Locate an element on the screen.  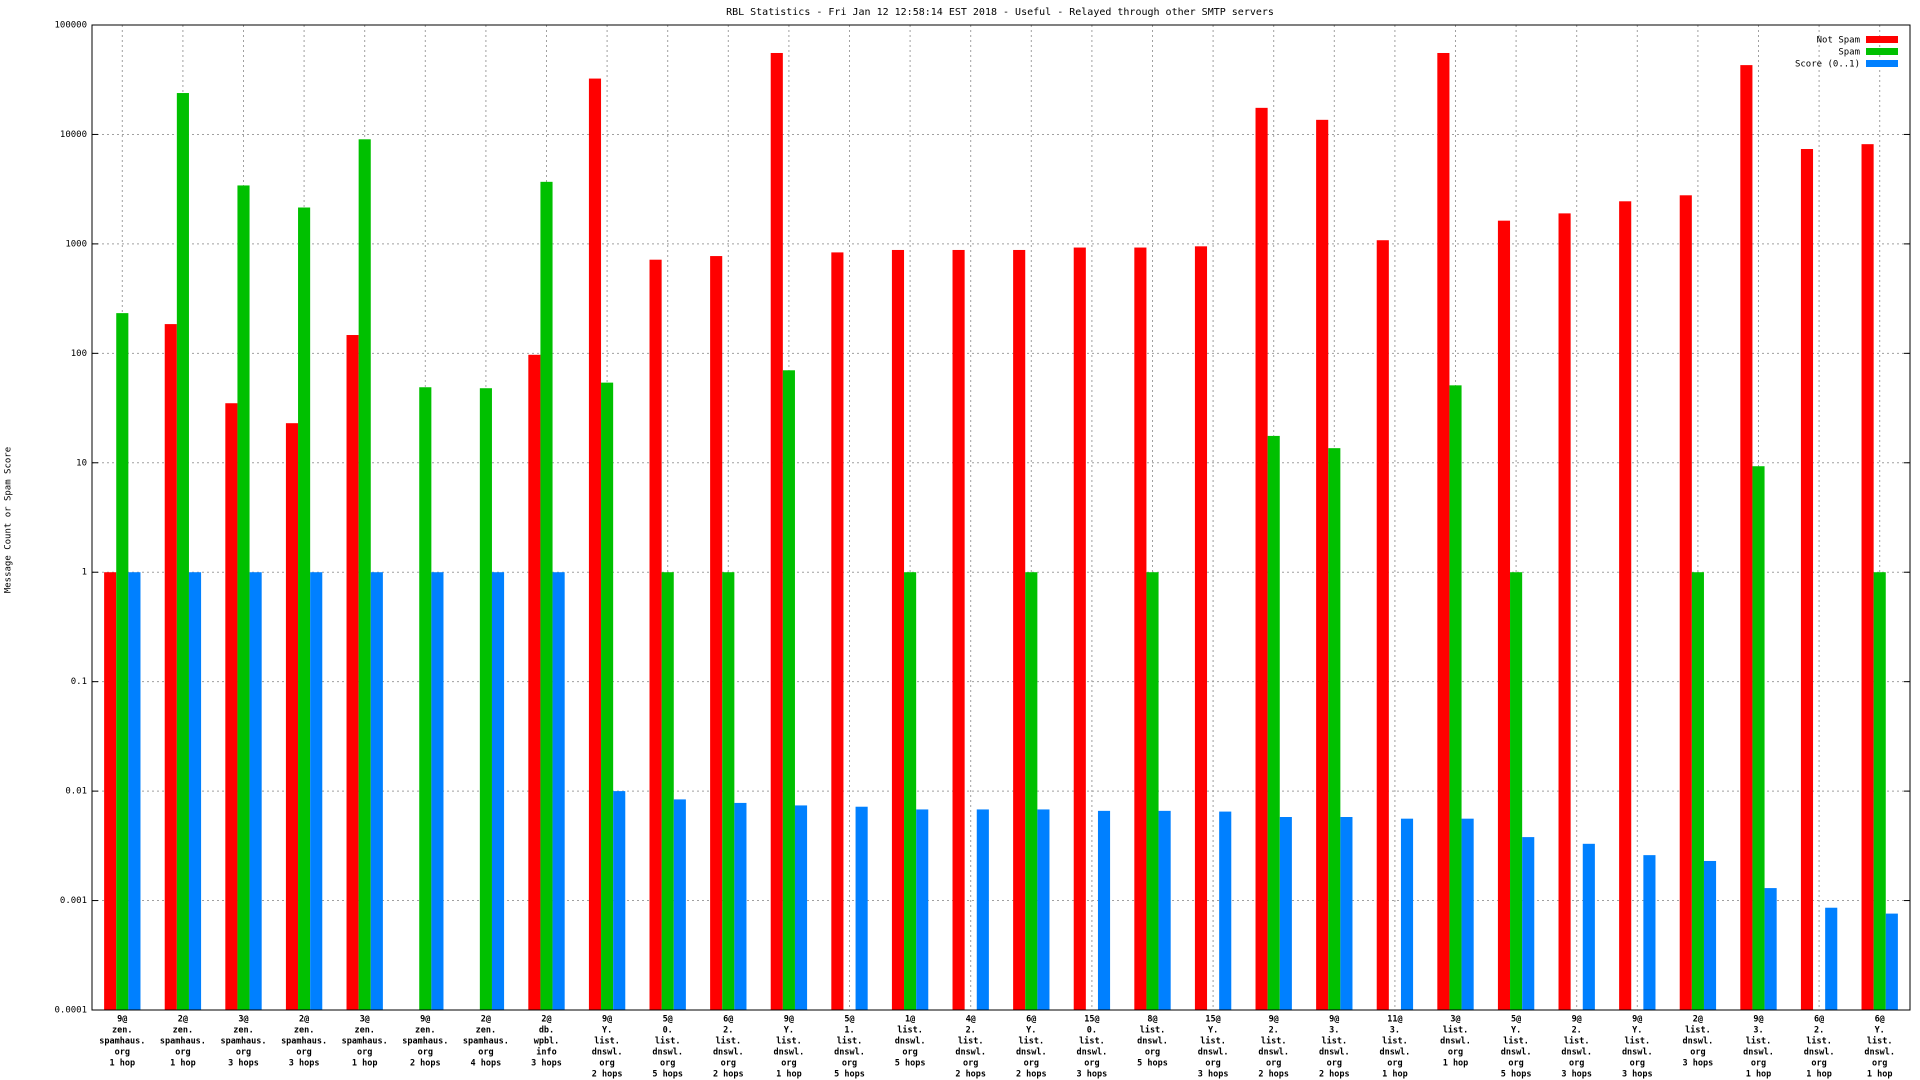
y-tick-label: 10000 is located at coordinates (73, 135).